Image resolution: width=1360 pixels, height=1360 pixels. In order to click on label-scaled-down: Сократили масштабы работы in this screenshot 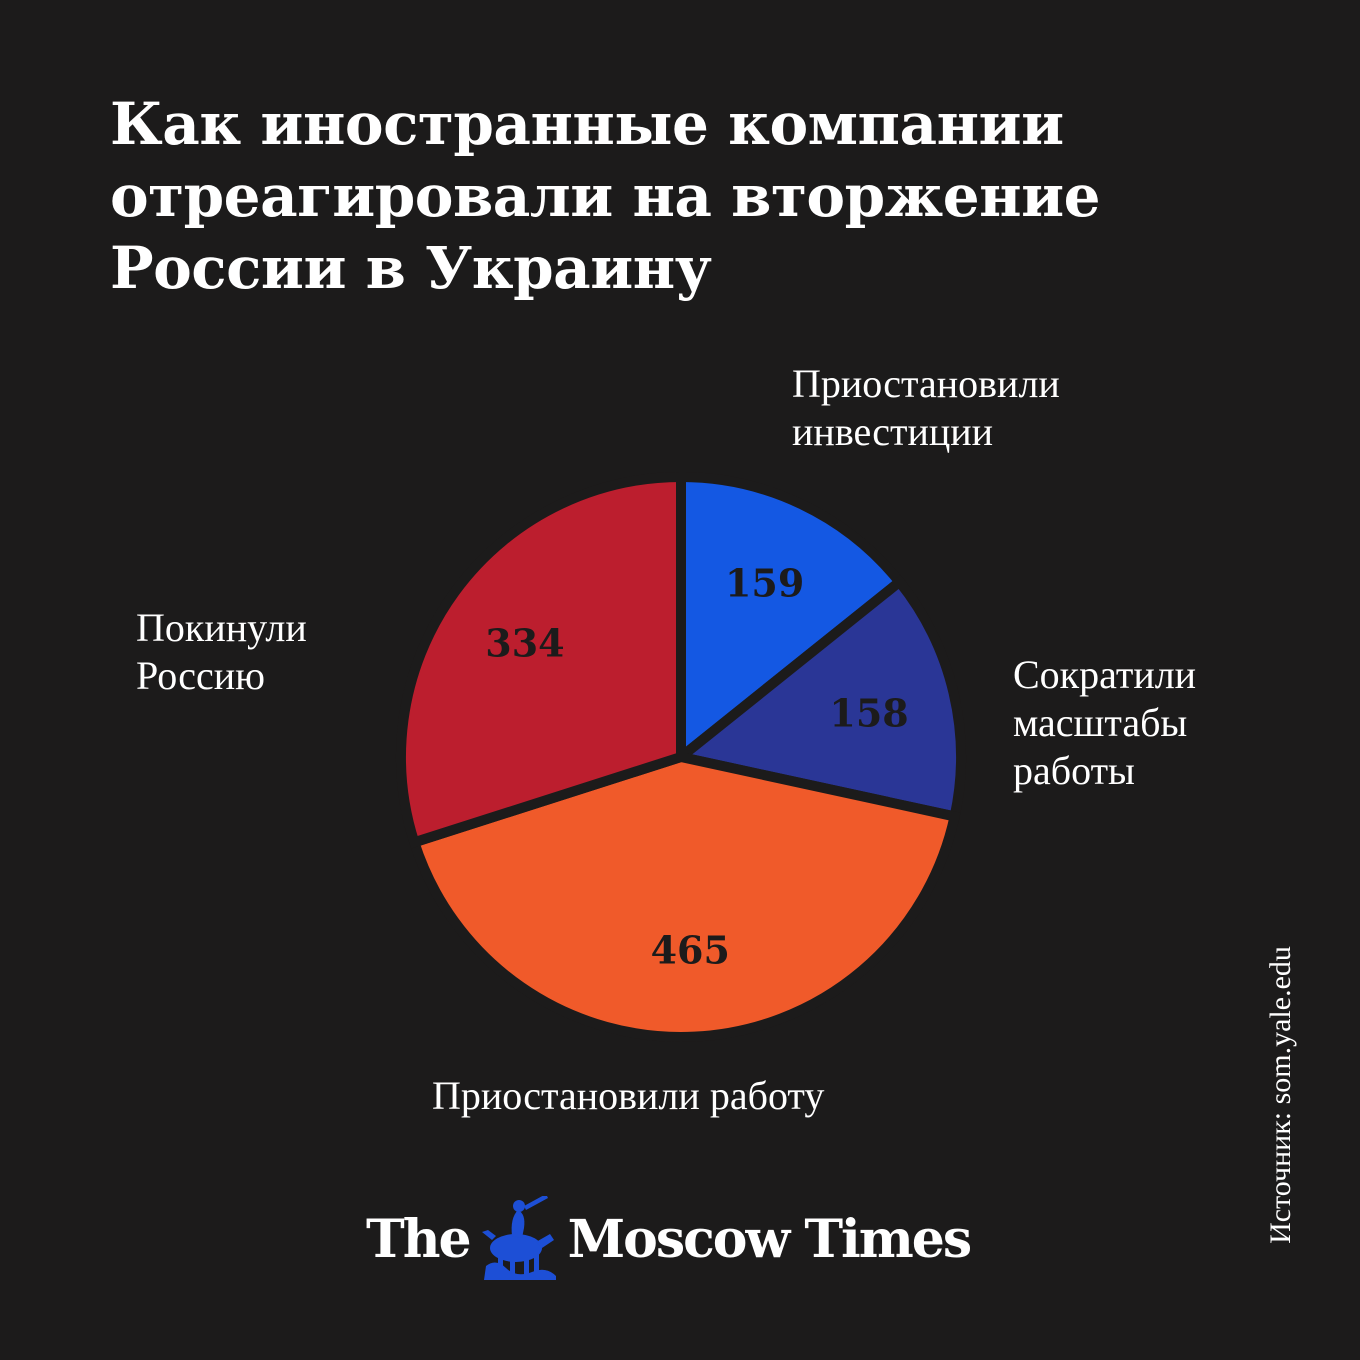, I will do `click(1104, 723)`.